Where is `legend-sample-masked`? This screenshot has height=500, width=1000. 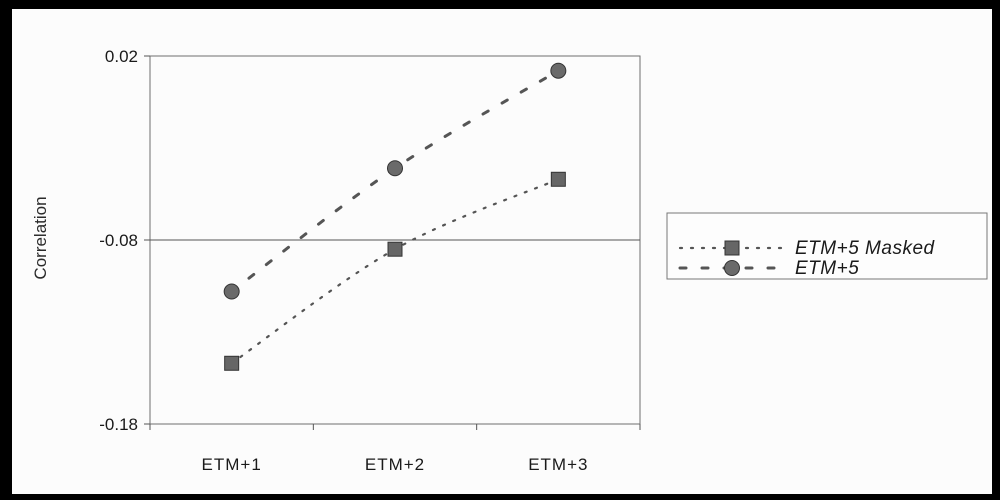
legend-sample-masked is located at coordinates (732, 248).